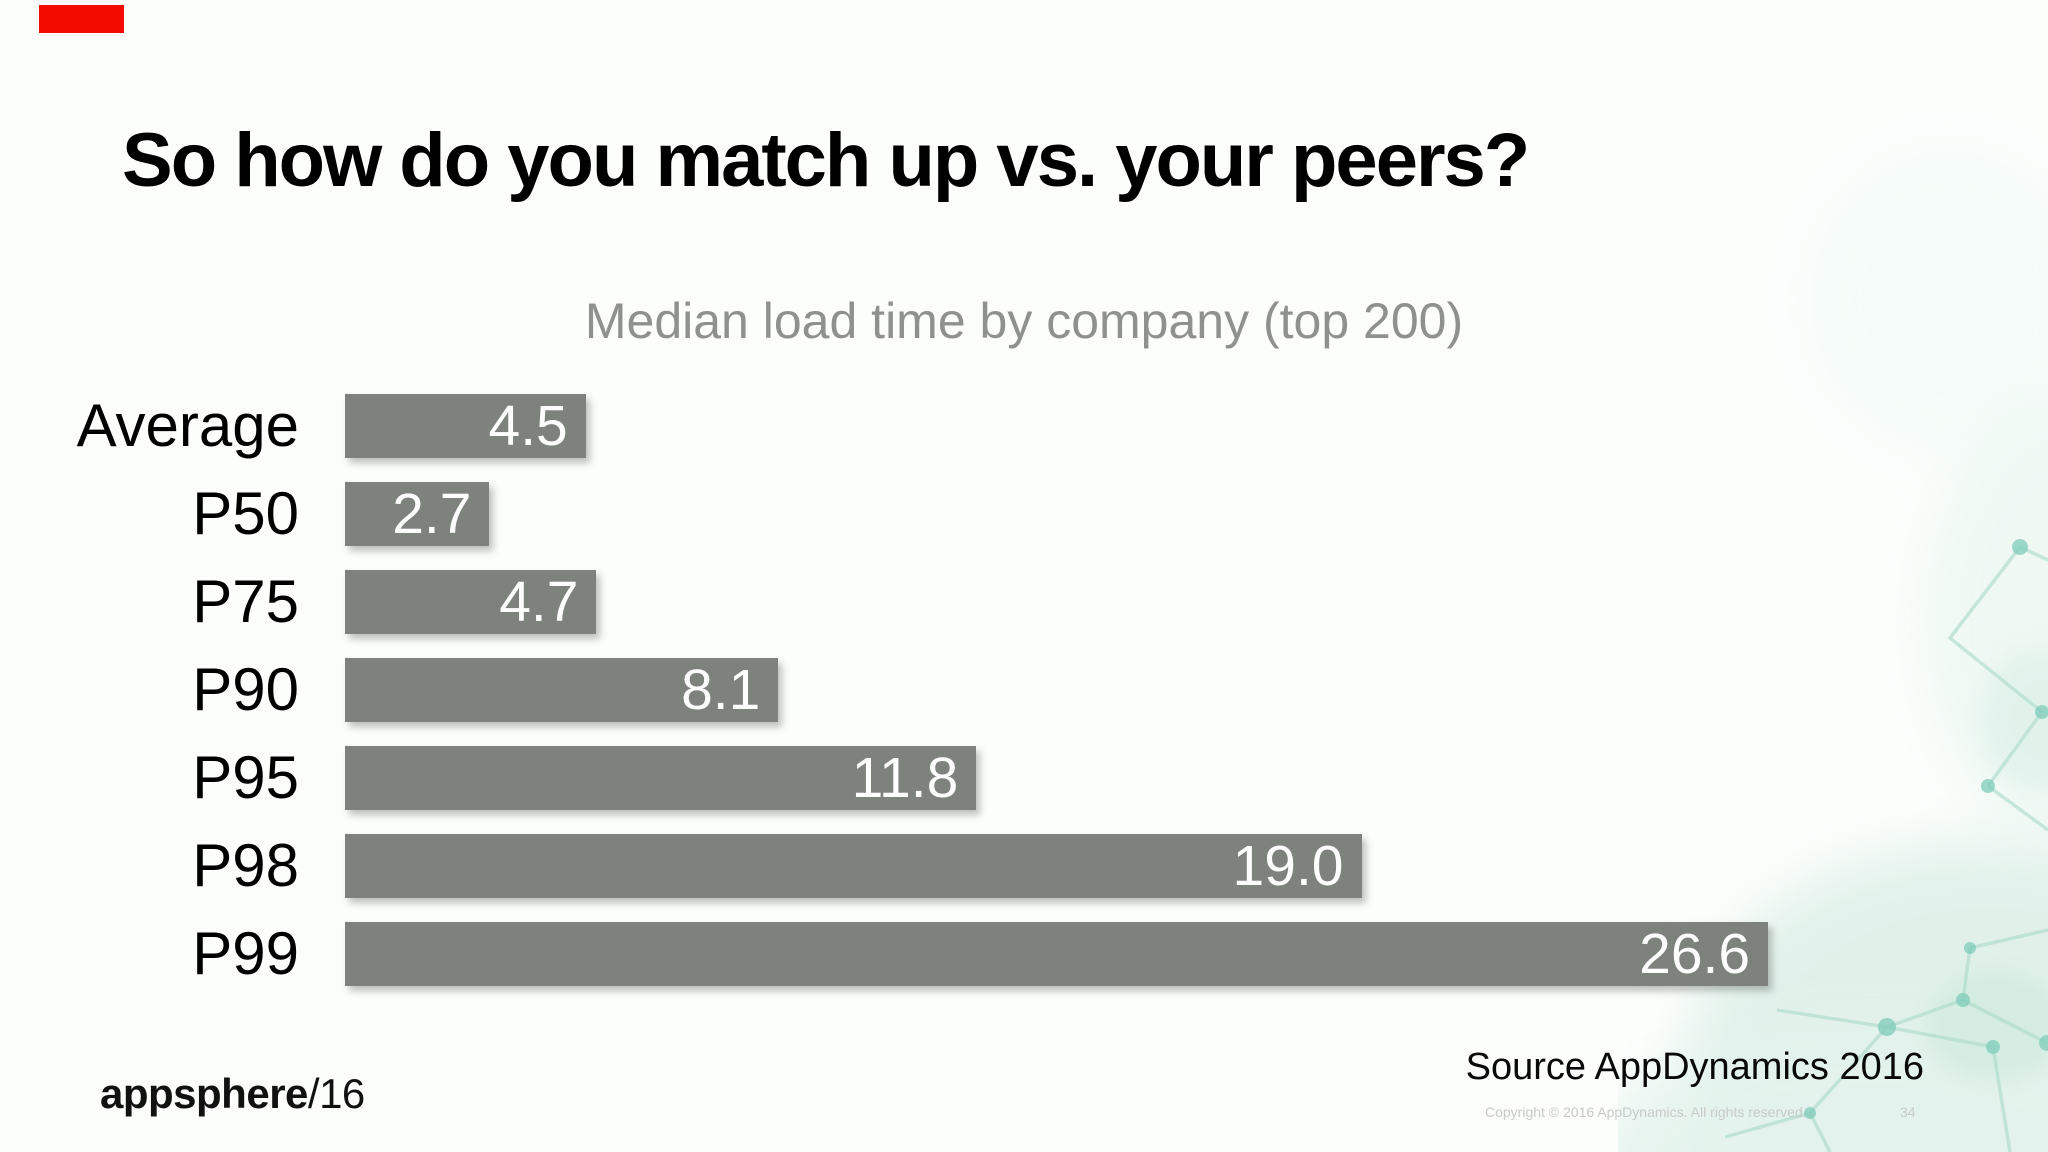 The width and height of the screenshot is (2048, 1152). Describe the element at coordinates (245, 601) in the screenshot. I see `category-label: P75` at that location.